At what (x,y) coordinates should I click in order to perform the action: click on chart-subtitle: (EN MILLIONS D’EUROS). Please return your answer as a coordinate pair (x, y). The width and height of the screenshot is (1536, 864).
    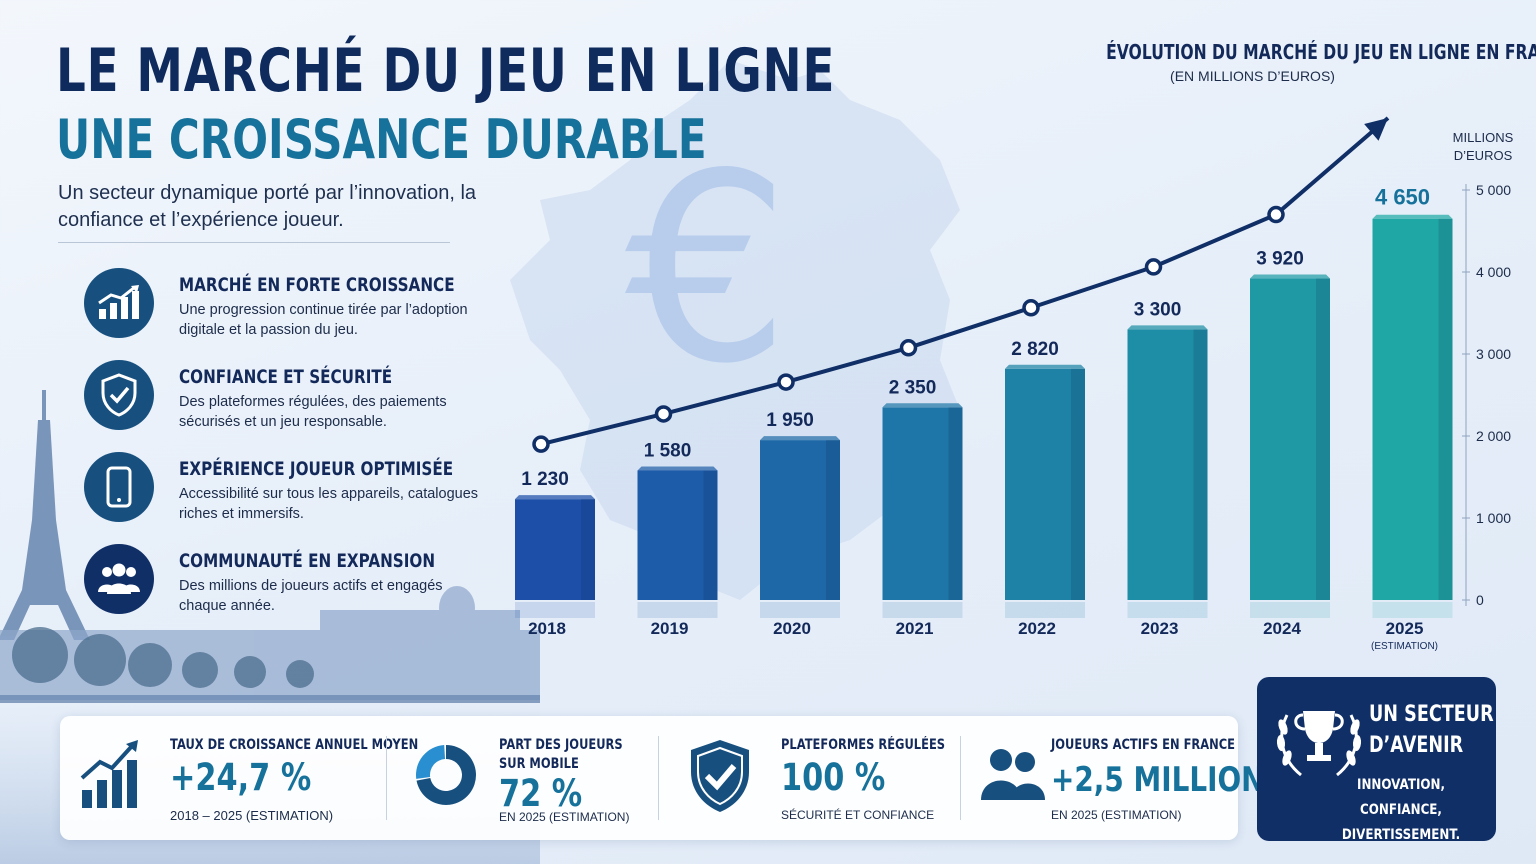
    Looking at the image, I should click on (1252, 76).